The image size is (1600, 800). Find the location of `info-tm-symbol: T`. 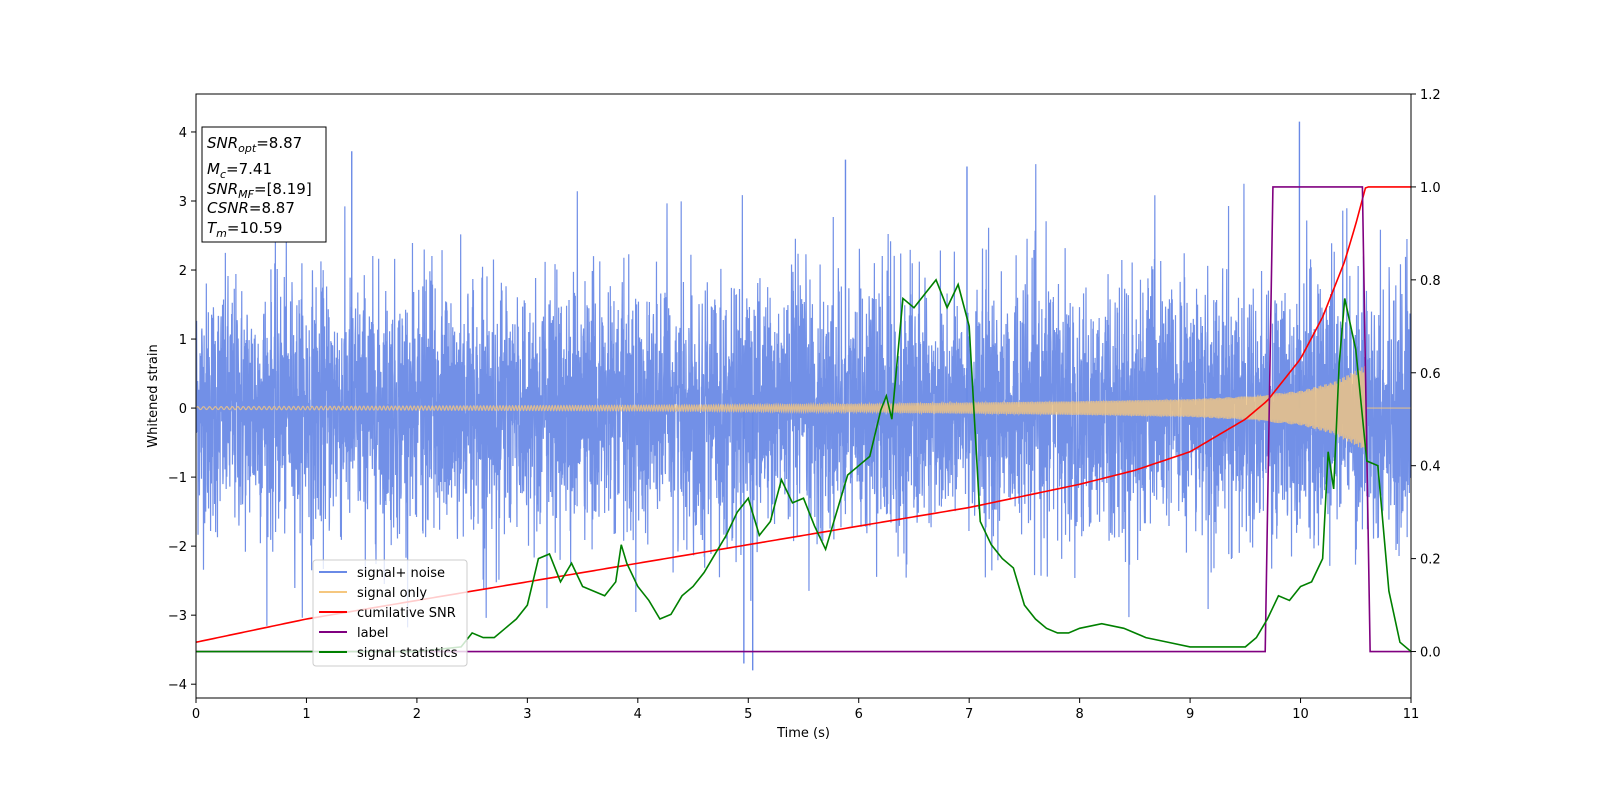

info-tm-symbol: T is located at coordinates (212, 228).